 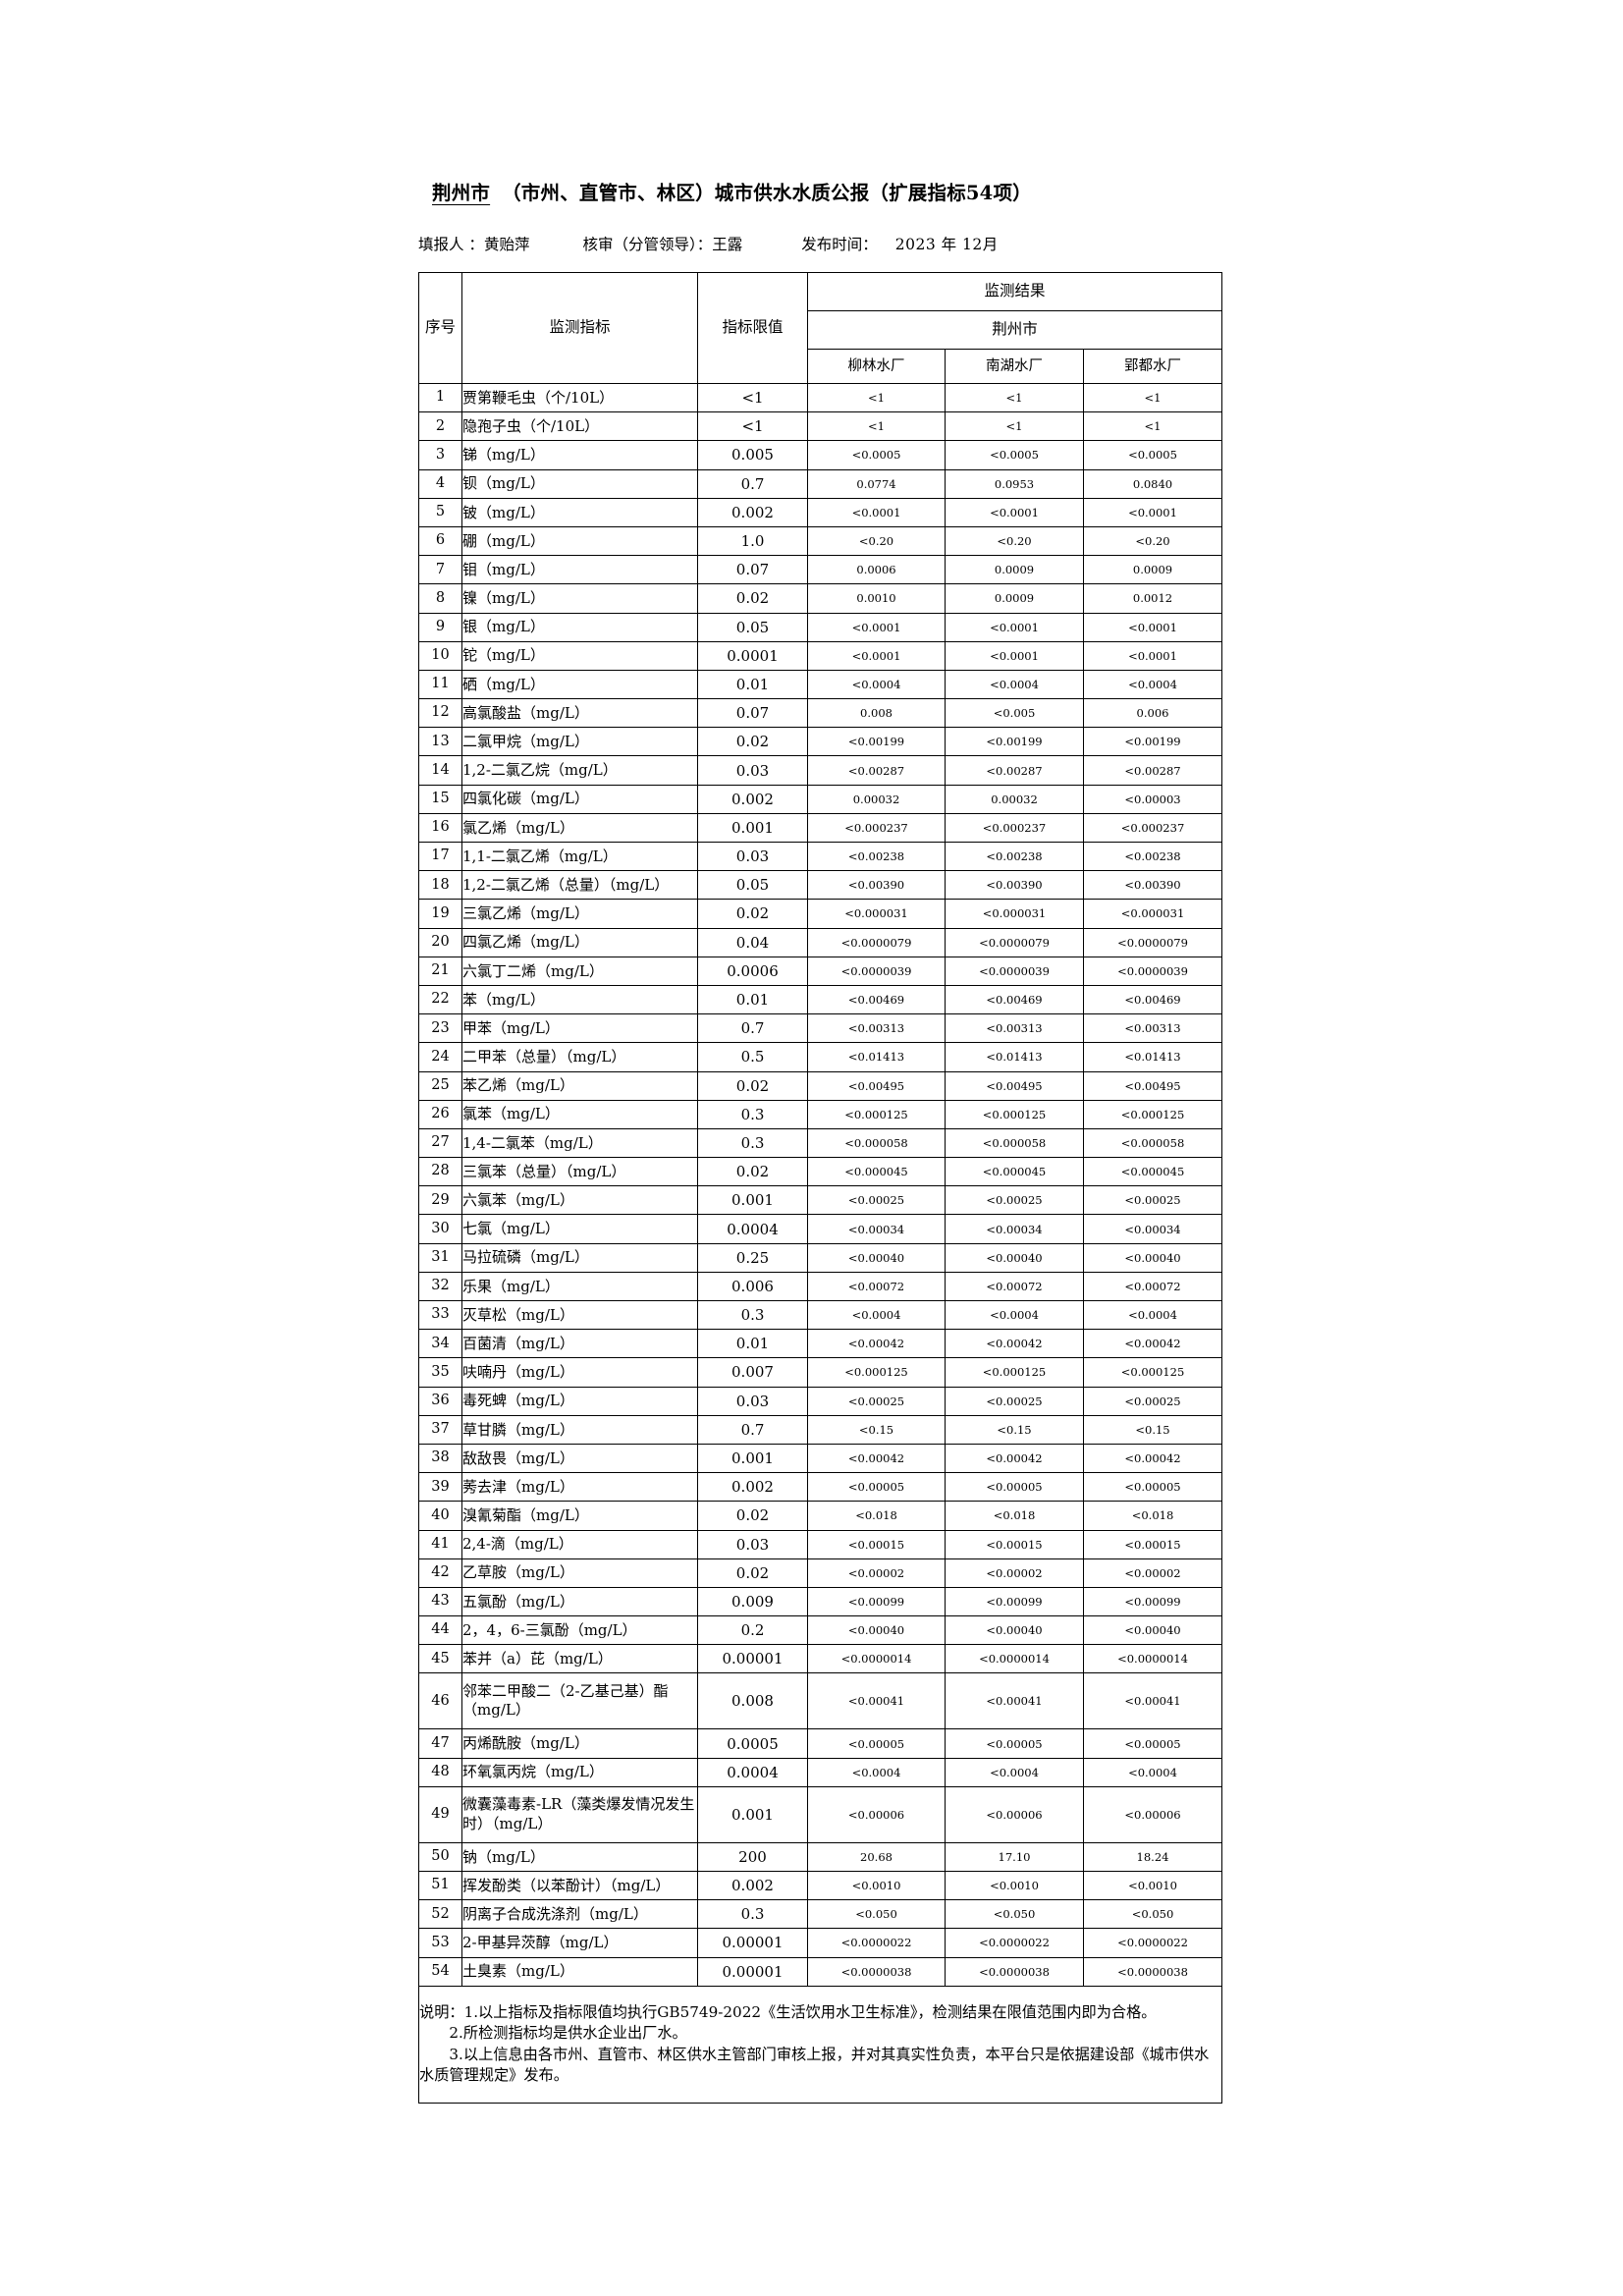 I want to click on row-index: 47, so click(x=440, y=1743).